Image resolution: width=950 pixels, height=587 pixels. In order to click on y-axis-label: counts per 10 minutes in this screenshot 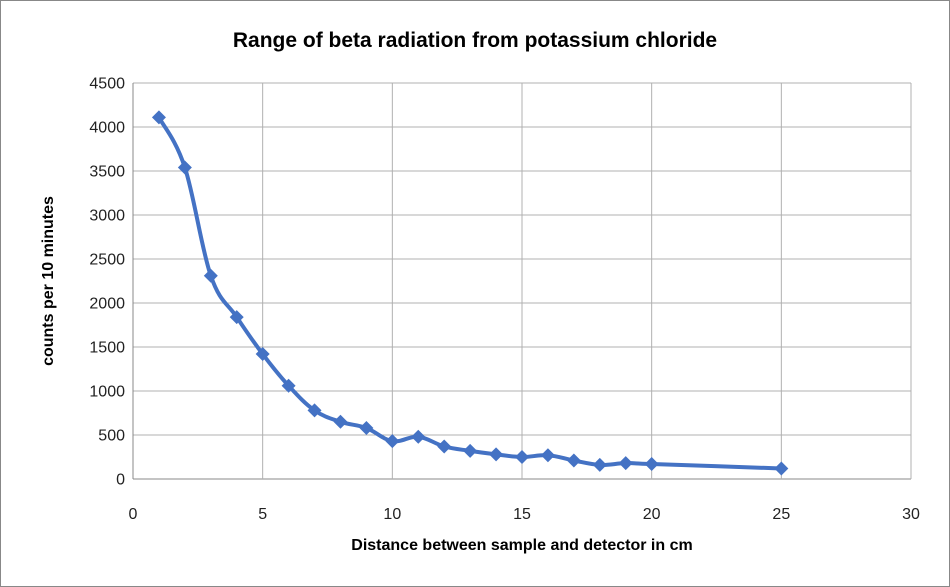, I will do `click(48, 281)`.